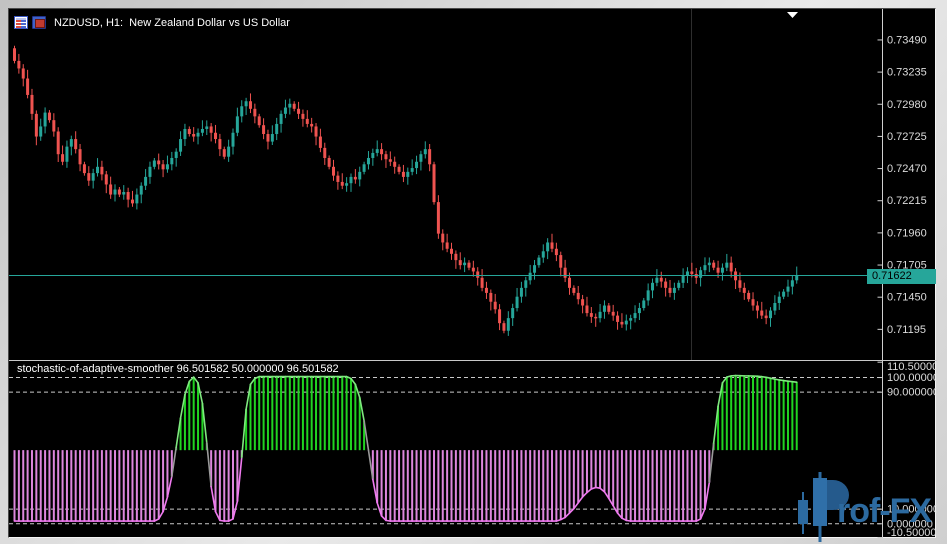  What do you see at coordinates (907, 298) in the screenshot?
I see `price-axis-label: 0.71450` at bounding box center [907, 298].